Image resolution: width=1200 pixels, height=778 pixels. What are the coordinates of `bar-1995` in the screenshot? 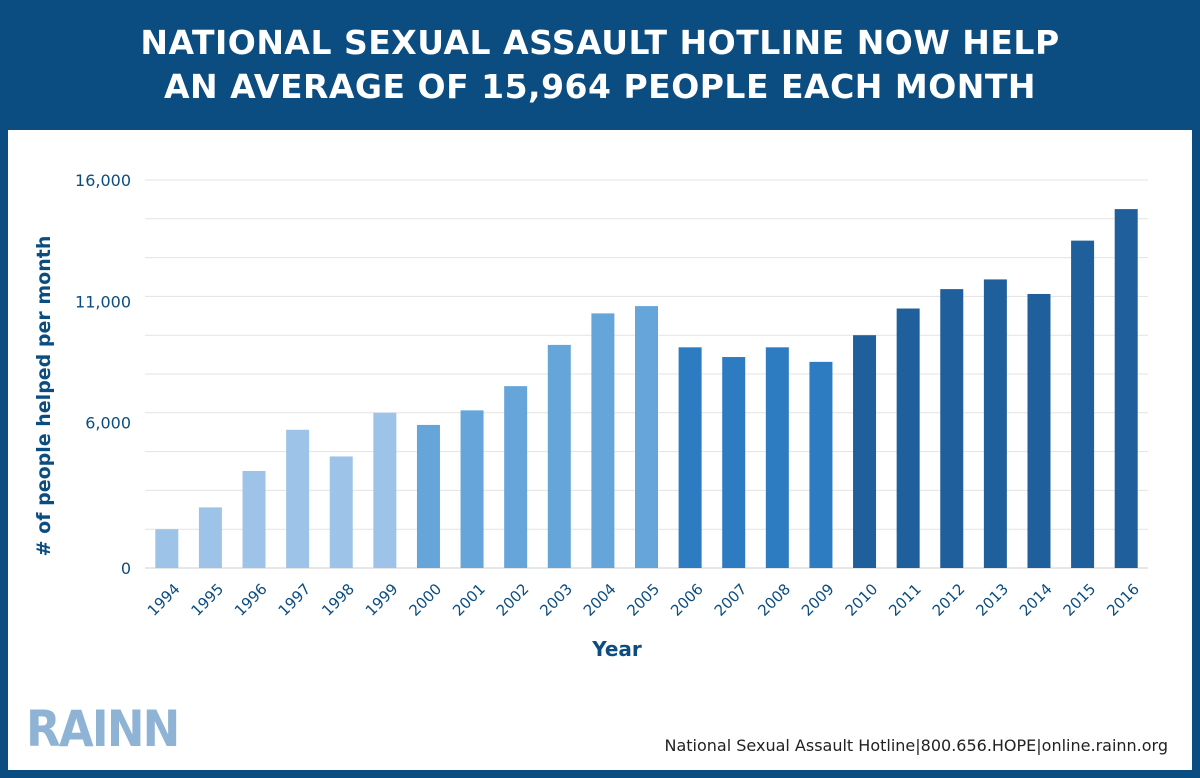 It's located at (210, 537).